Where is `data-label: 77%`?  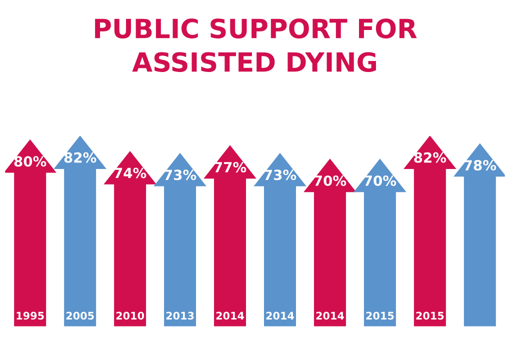 data-label: 77% is located at coordinates (230, 167).